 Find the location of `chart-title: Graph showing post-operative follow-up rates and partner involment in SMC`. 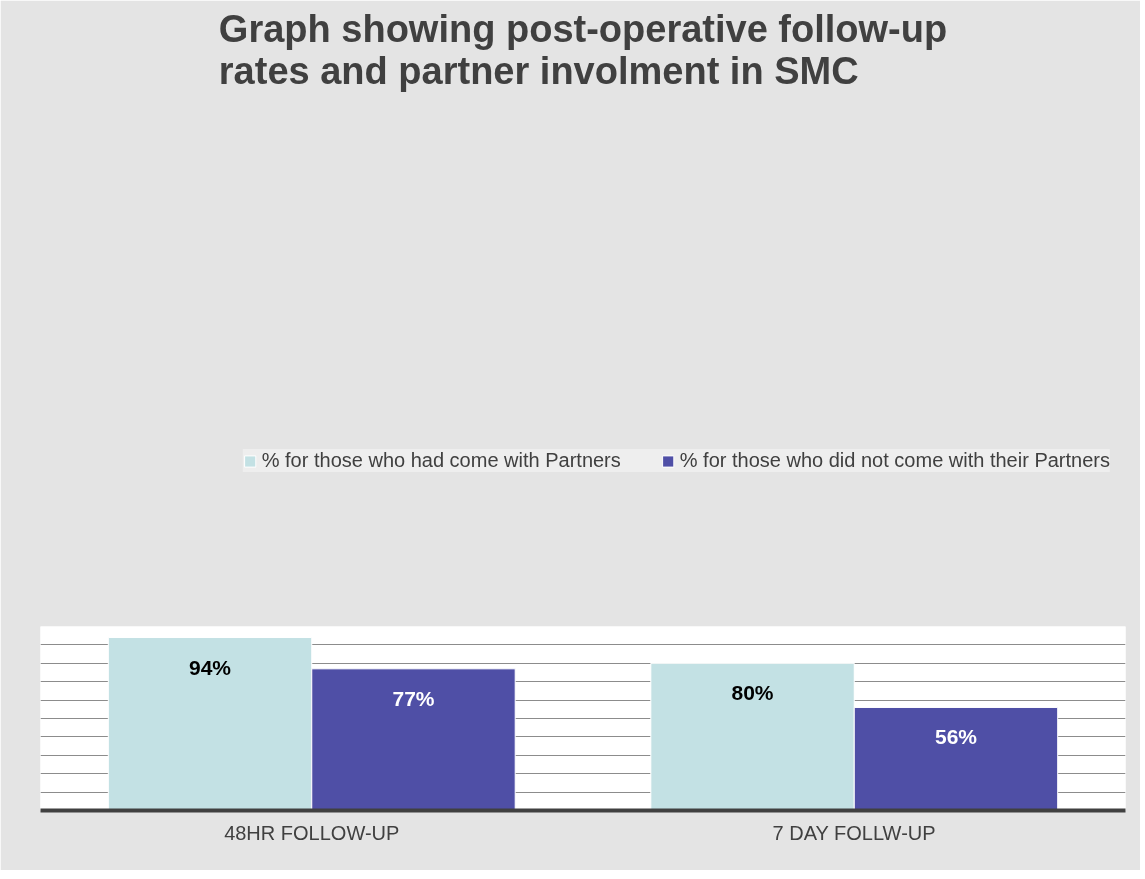

chart-title: Graph showing post-operative follow-up rates and partner involment in SMC is located at coordinates (583, 49).